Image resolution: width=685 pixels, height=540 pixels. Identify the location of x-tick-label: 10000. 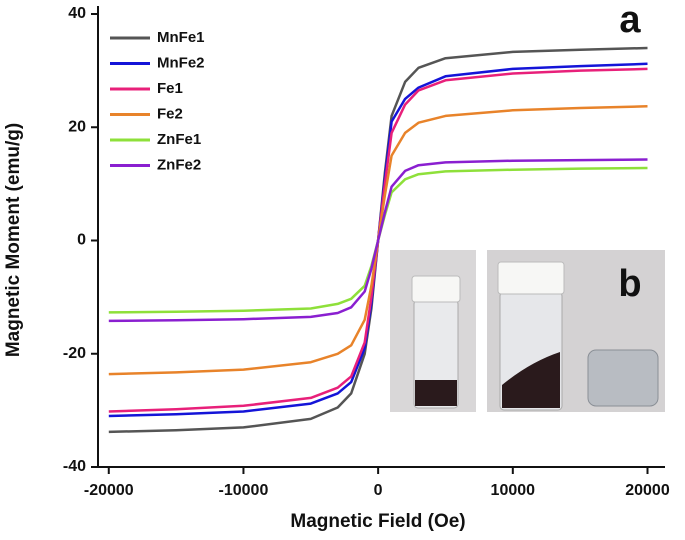
(513, 490).